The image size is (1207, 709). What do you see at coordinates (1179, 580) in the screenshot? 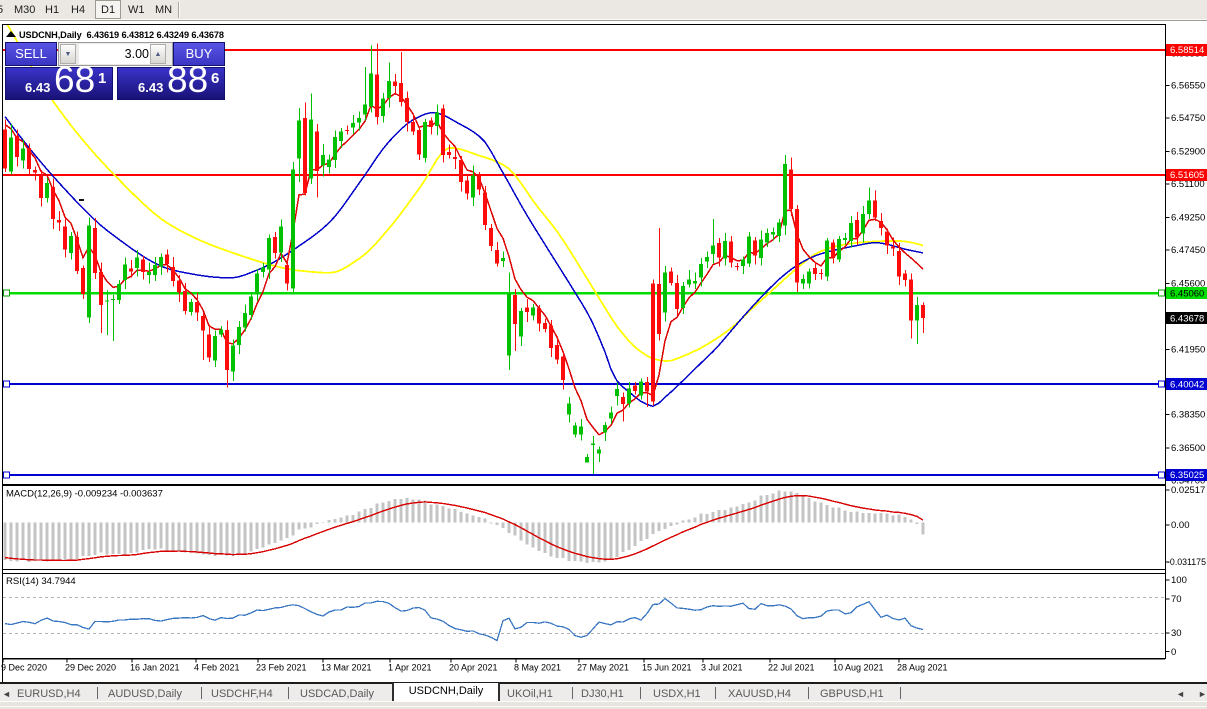
I see `svg-text: 100` at bounding box center [1179, 580].